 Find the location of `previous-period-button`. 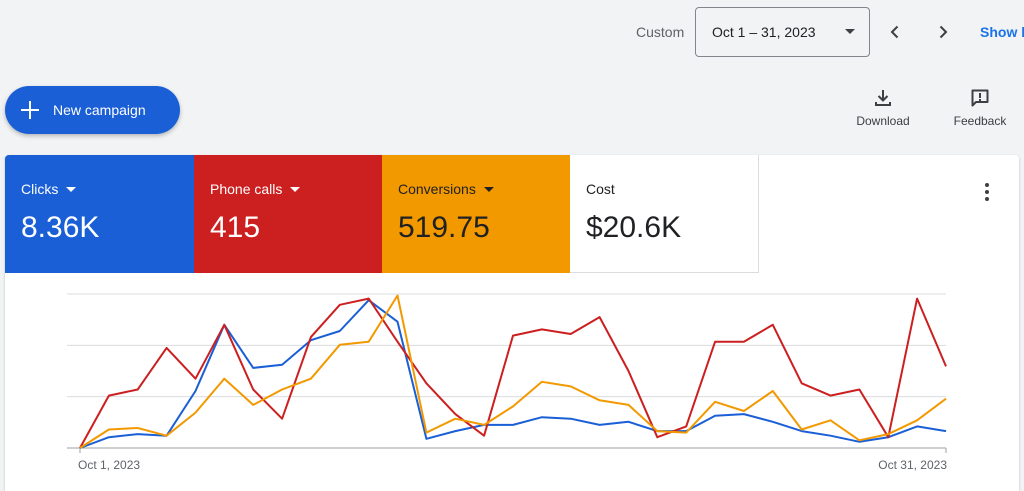

previous-period-button is located at coordinates (895, 32).